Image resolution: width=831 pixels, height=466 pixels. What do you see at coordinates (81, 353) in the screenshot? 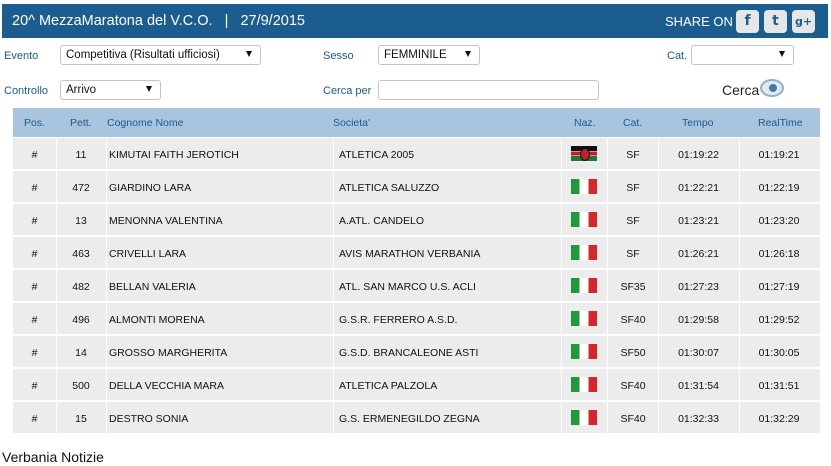
I see `cell-pett: 14` at bounding box center [81, 353].